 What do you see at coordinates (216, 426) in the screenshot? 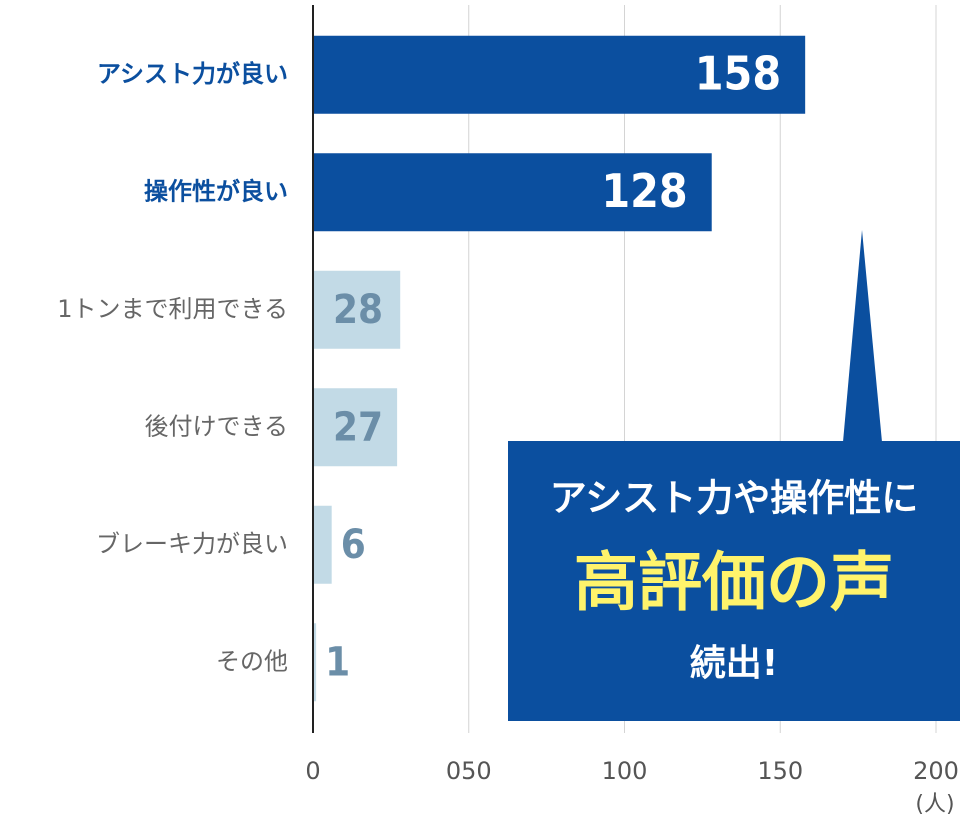
I see `category-label: 後付けできる` at bounding box center [216, 426].